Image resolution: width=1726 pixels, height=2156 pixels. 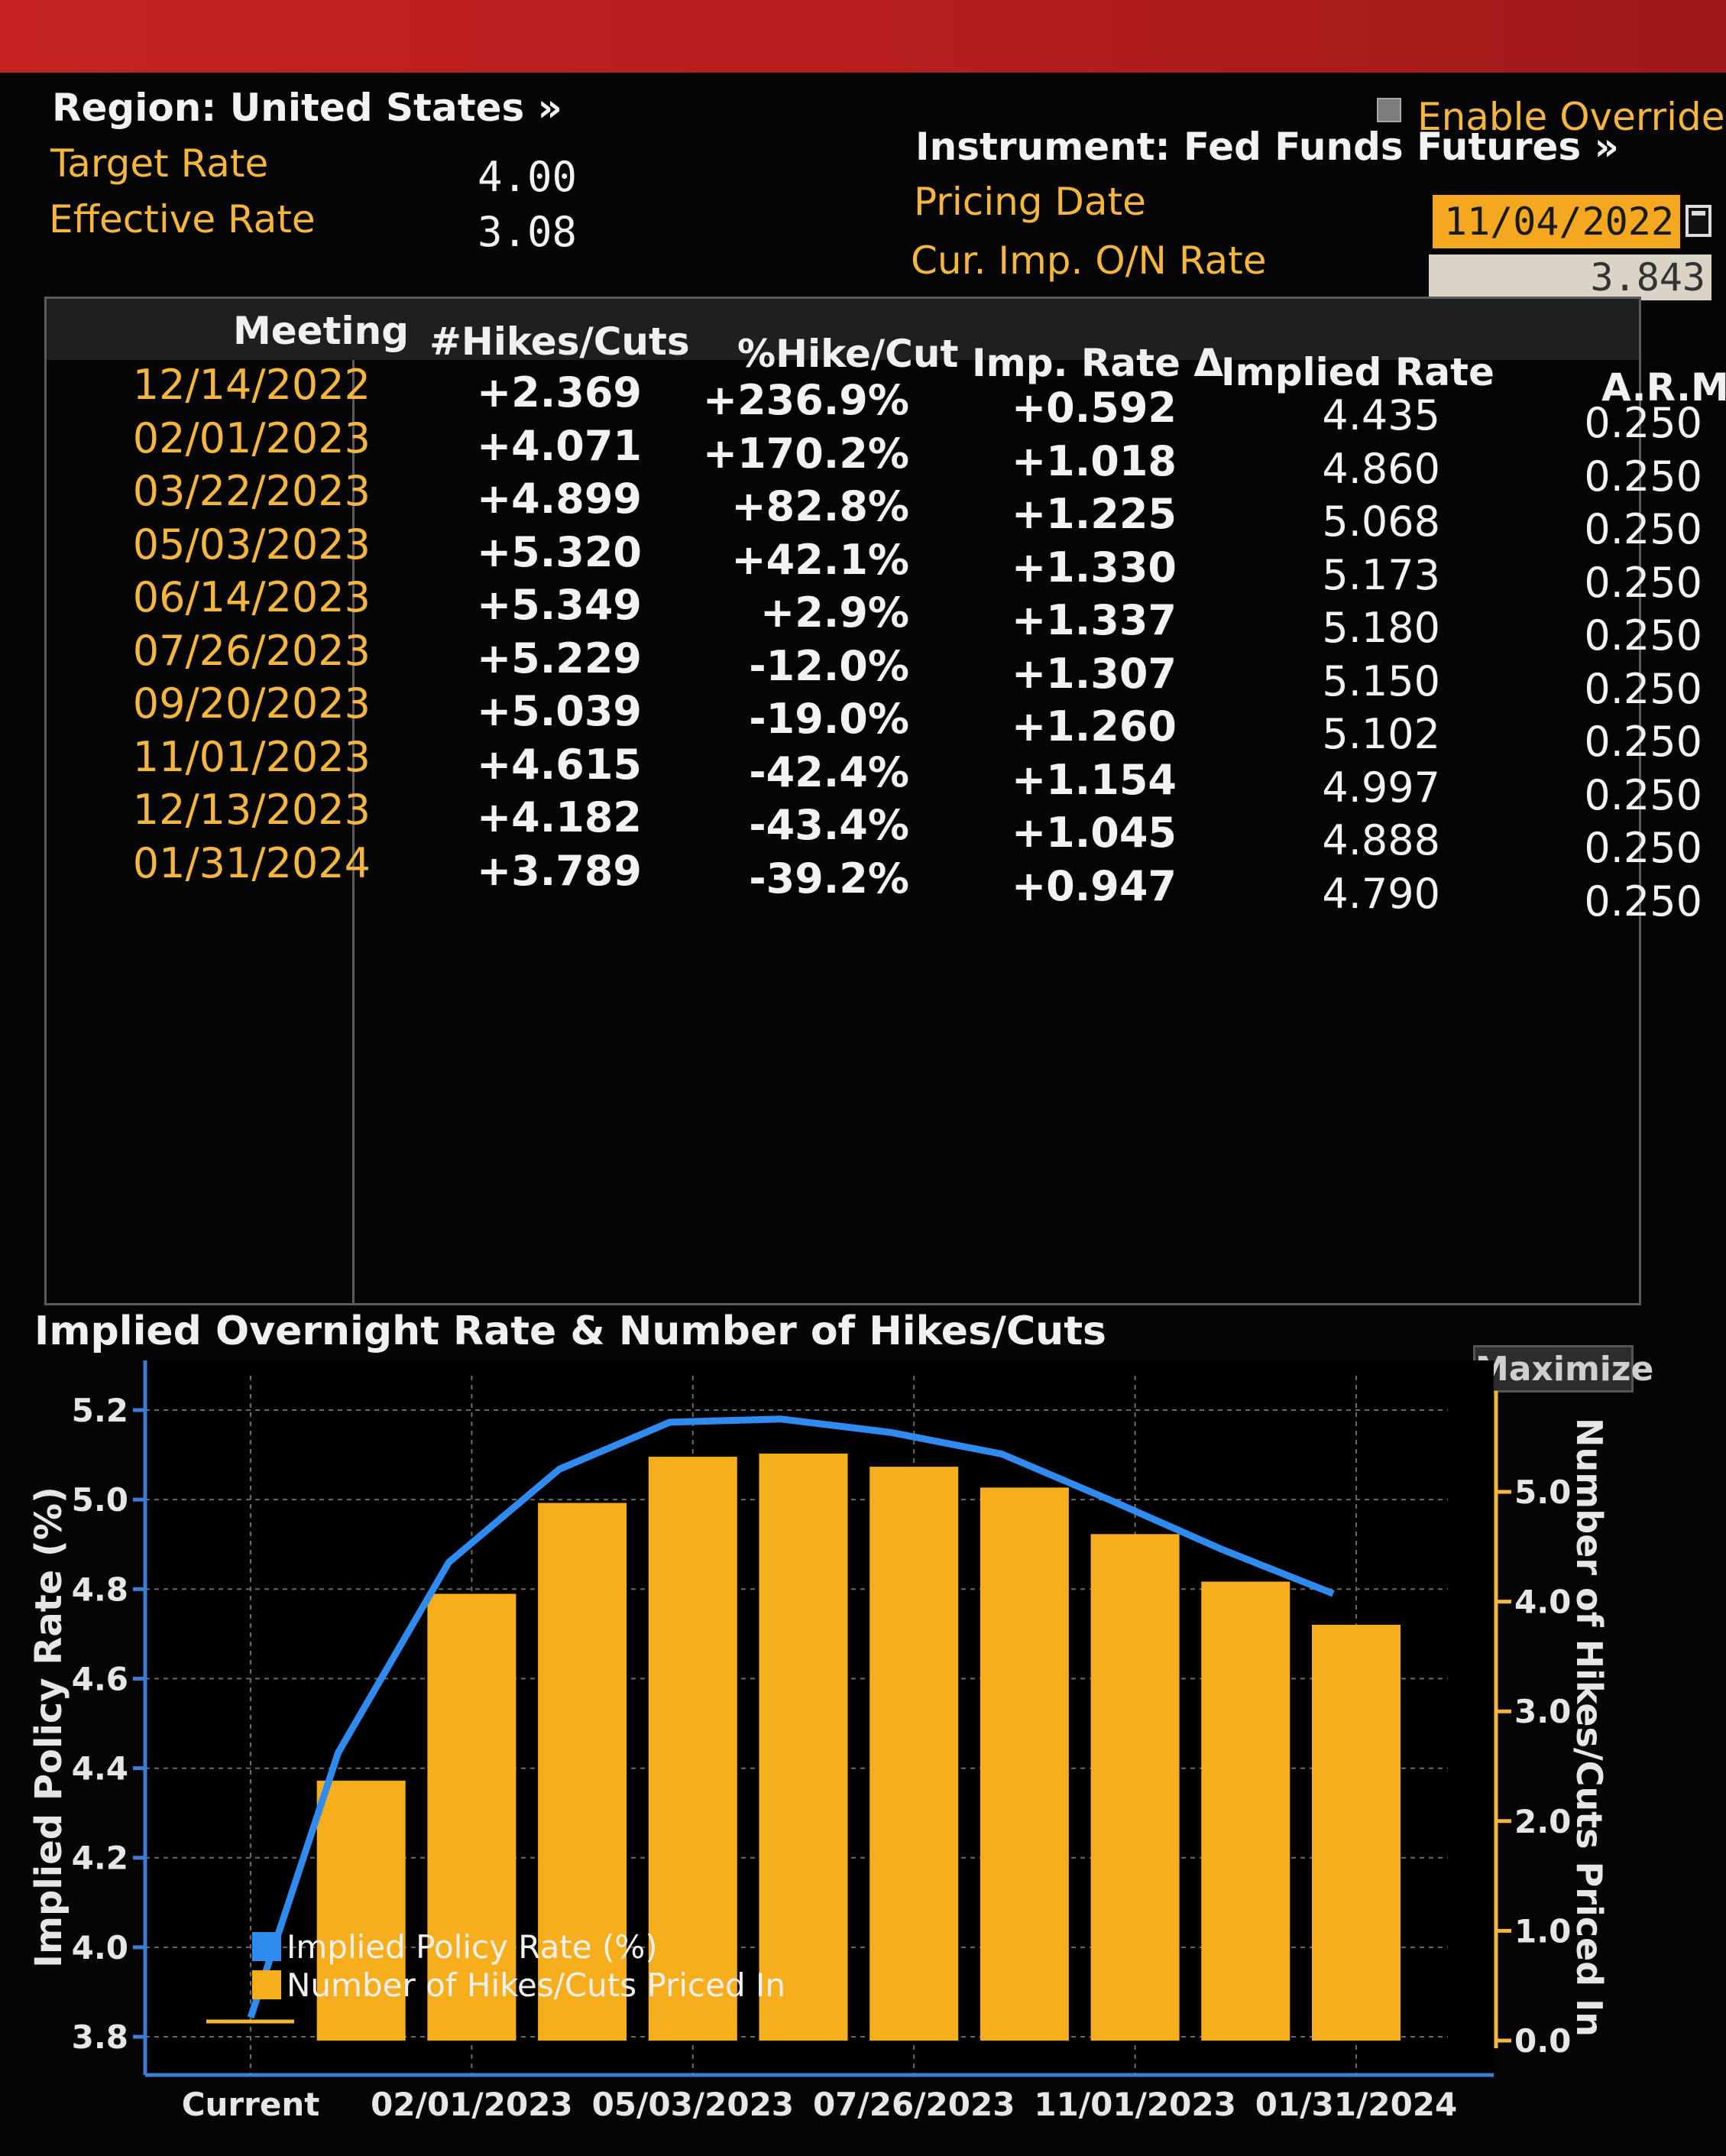 I want to click on x-tick-label: 07/26/2023, so click(x=914, y=2104).